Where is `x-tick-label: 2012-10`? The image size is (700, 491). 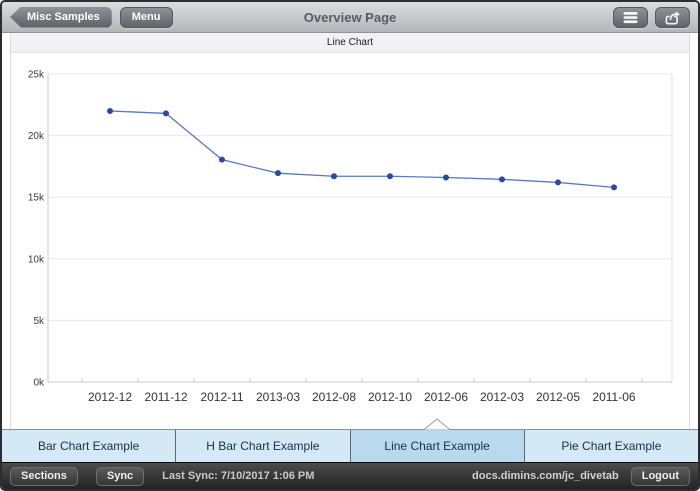 x-tick-label: 2012-10 is located at coordinates (390, 397).